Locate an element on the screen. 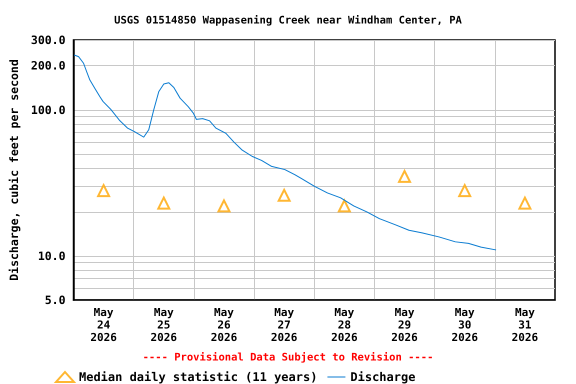 This screenshot has height=384, width=576. x-tick-label: May 30 2026 is located at coordinates (464, 325).